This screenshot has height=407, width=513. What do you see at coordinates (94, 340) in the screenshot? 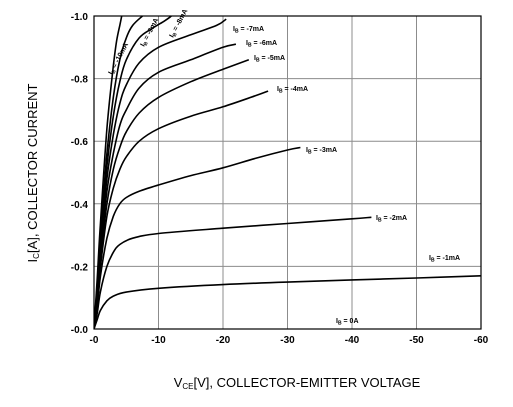
I see `x-tick-label: -0` at bounding box center [94, 340].